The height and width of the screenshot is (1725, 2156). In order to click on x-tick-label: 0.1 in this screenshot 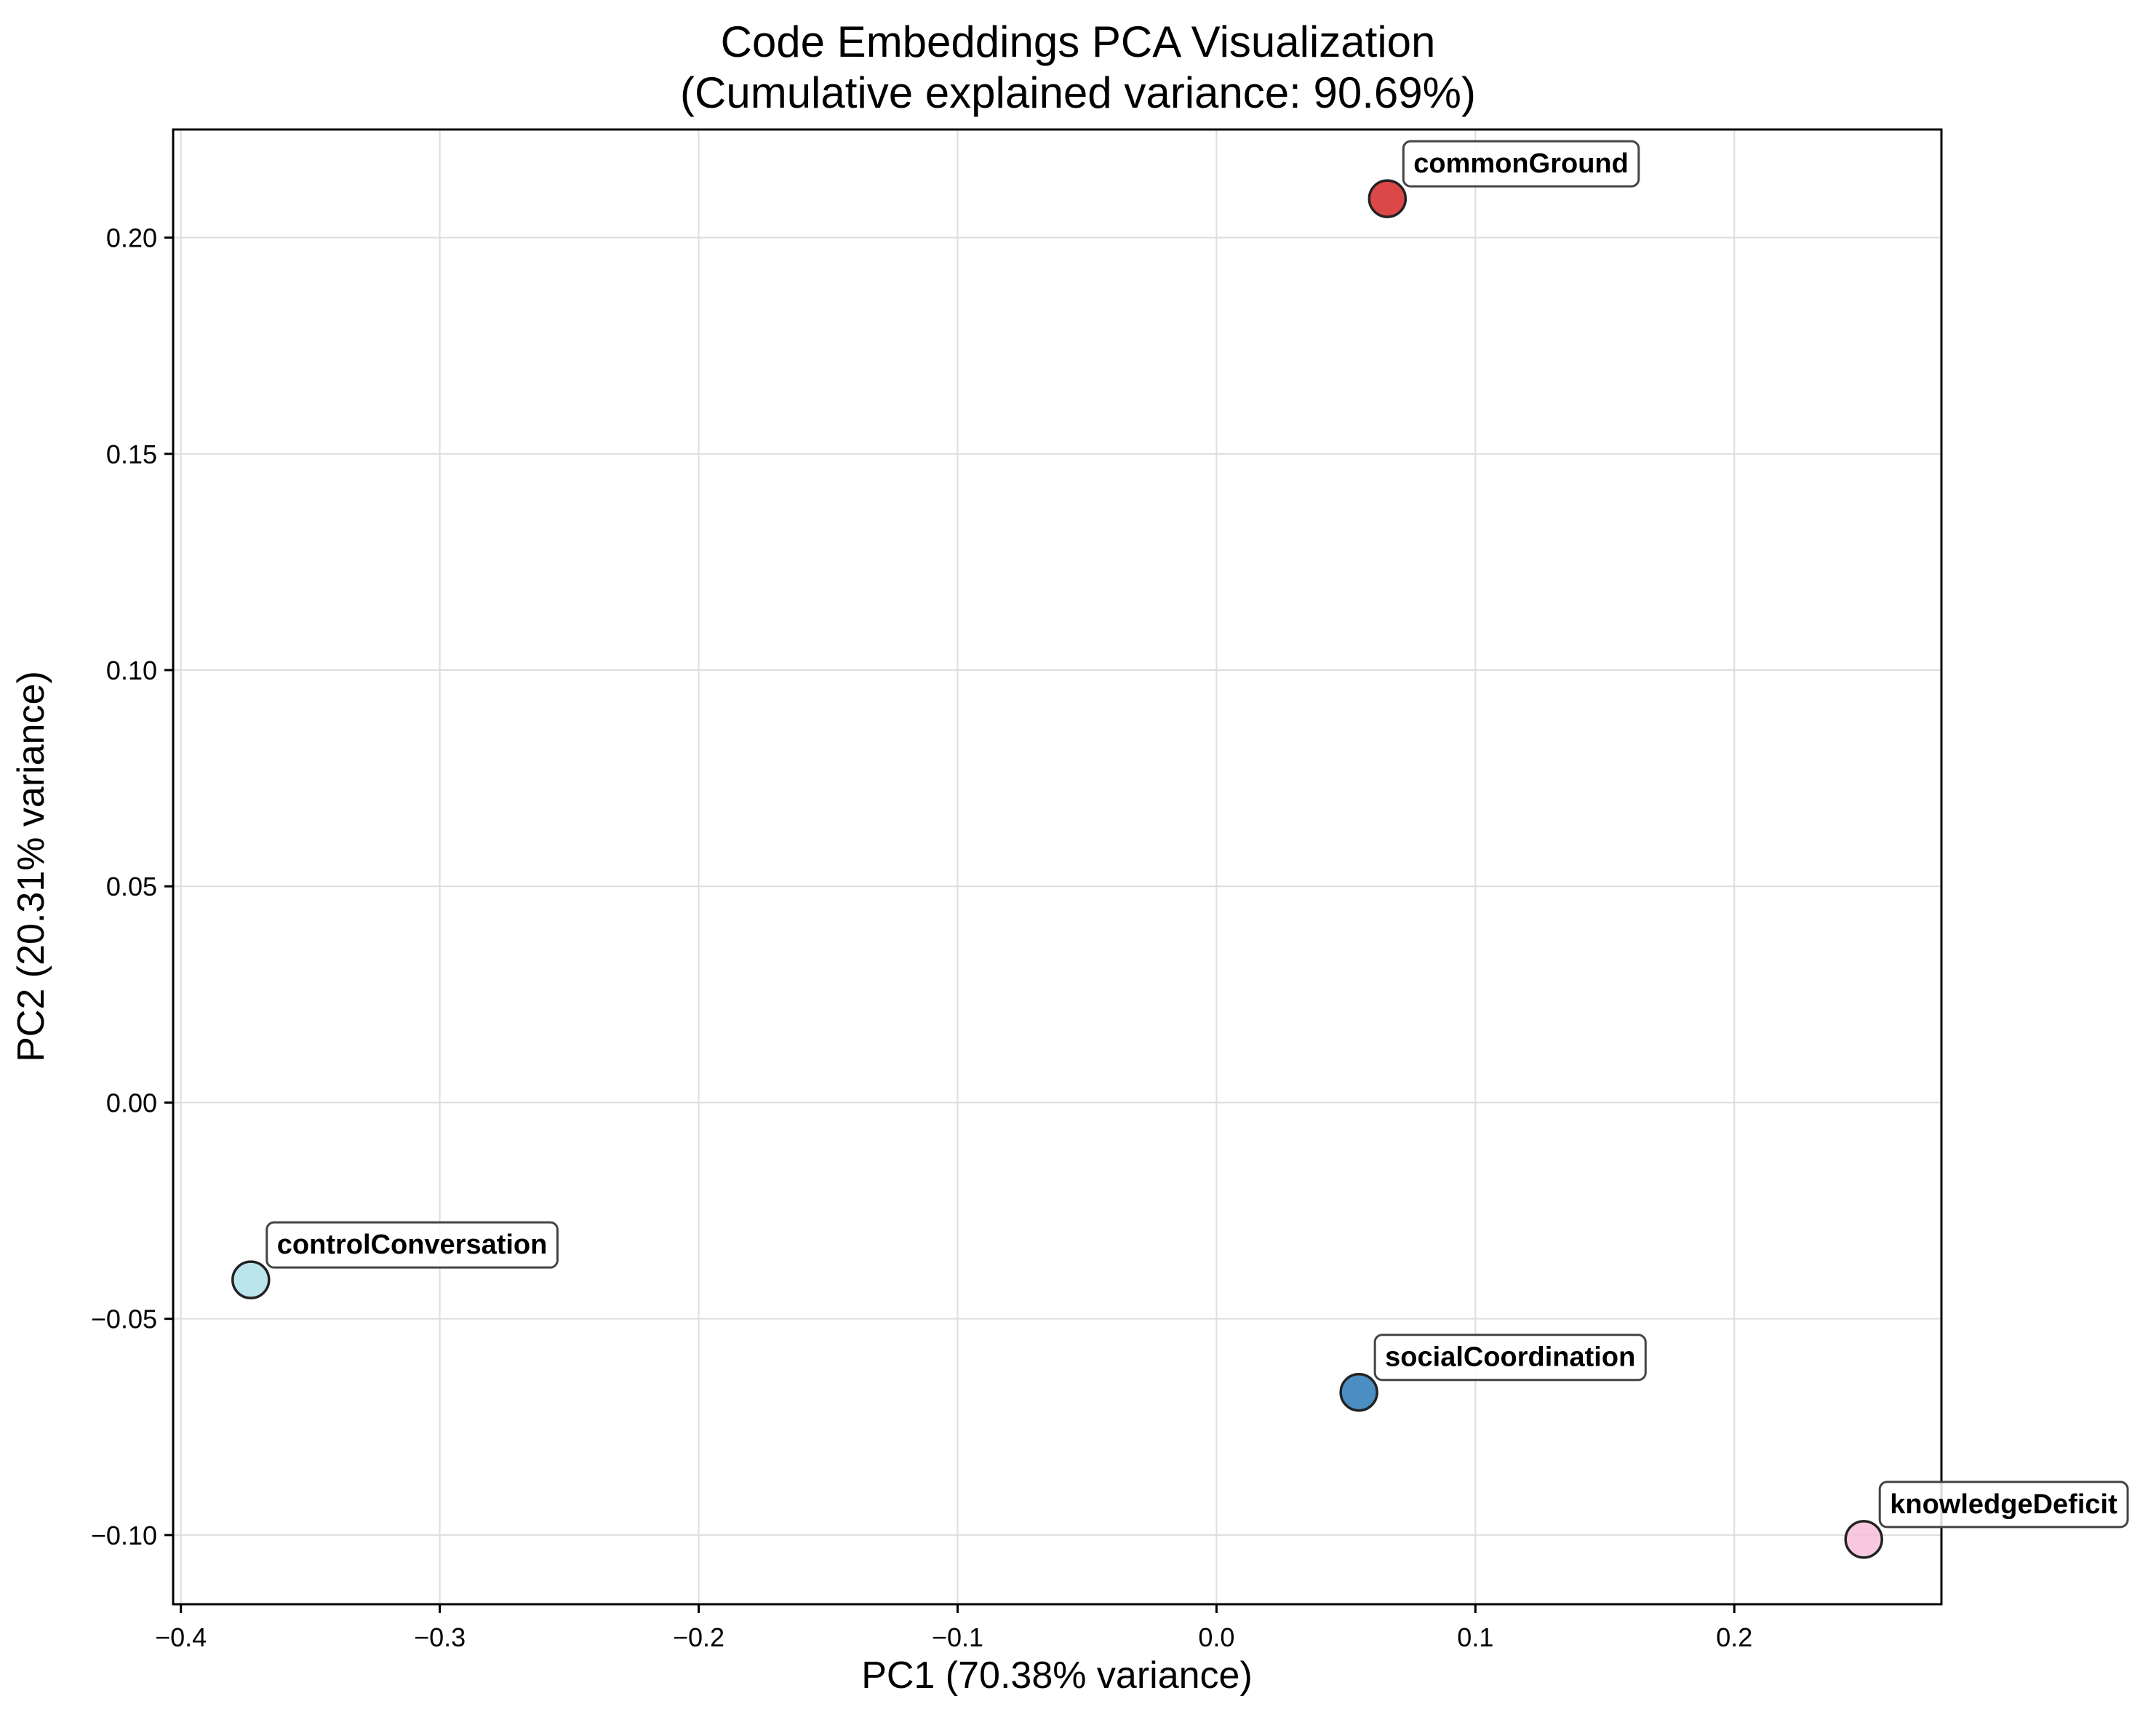, I will do `click(1475, 1637)`.